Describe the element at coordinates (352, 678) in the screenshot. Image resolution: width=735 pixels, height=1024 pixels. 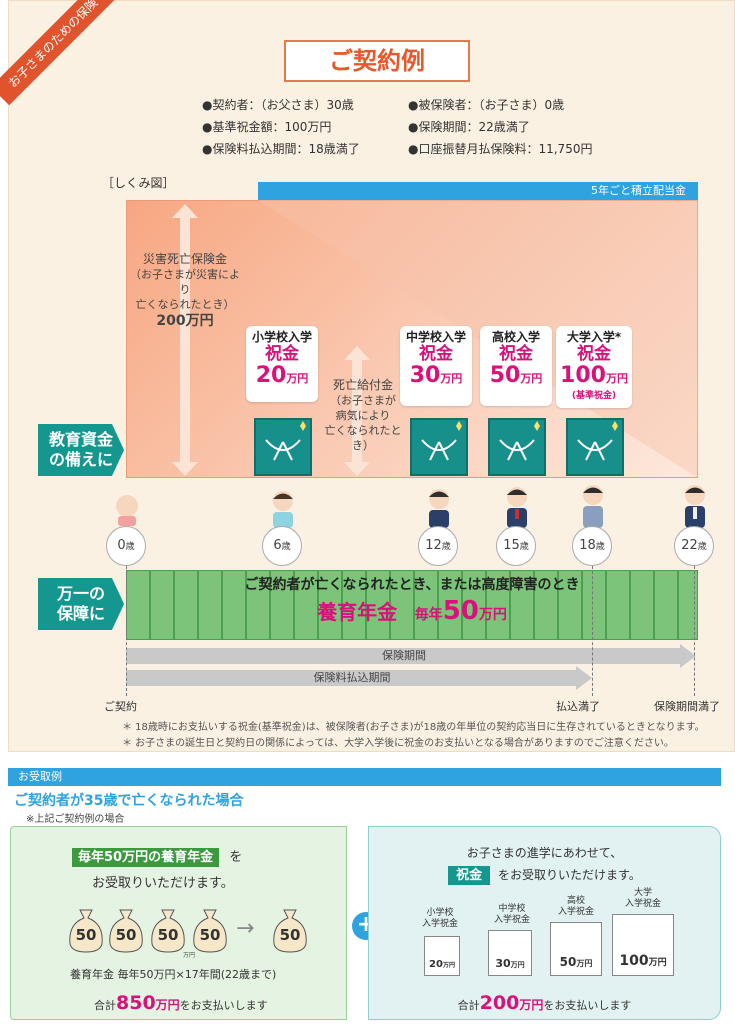
I see `payment-period-bar: 保険料払込期間` at that location.